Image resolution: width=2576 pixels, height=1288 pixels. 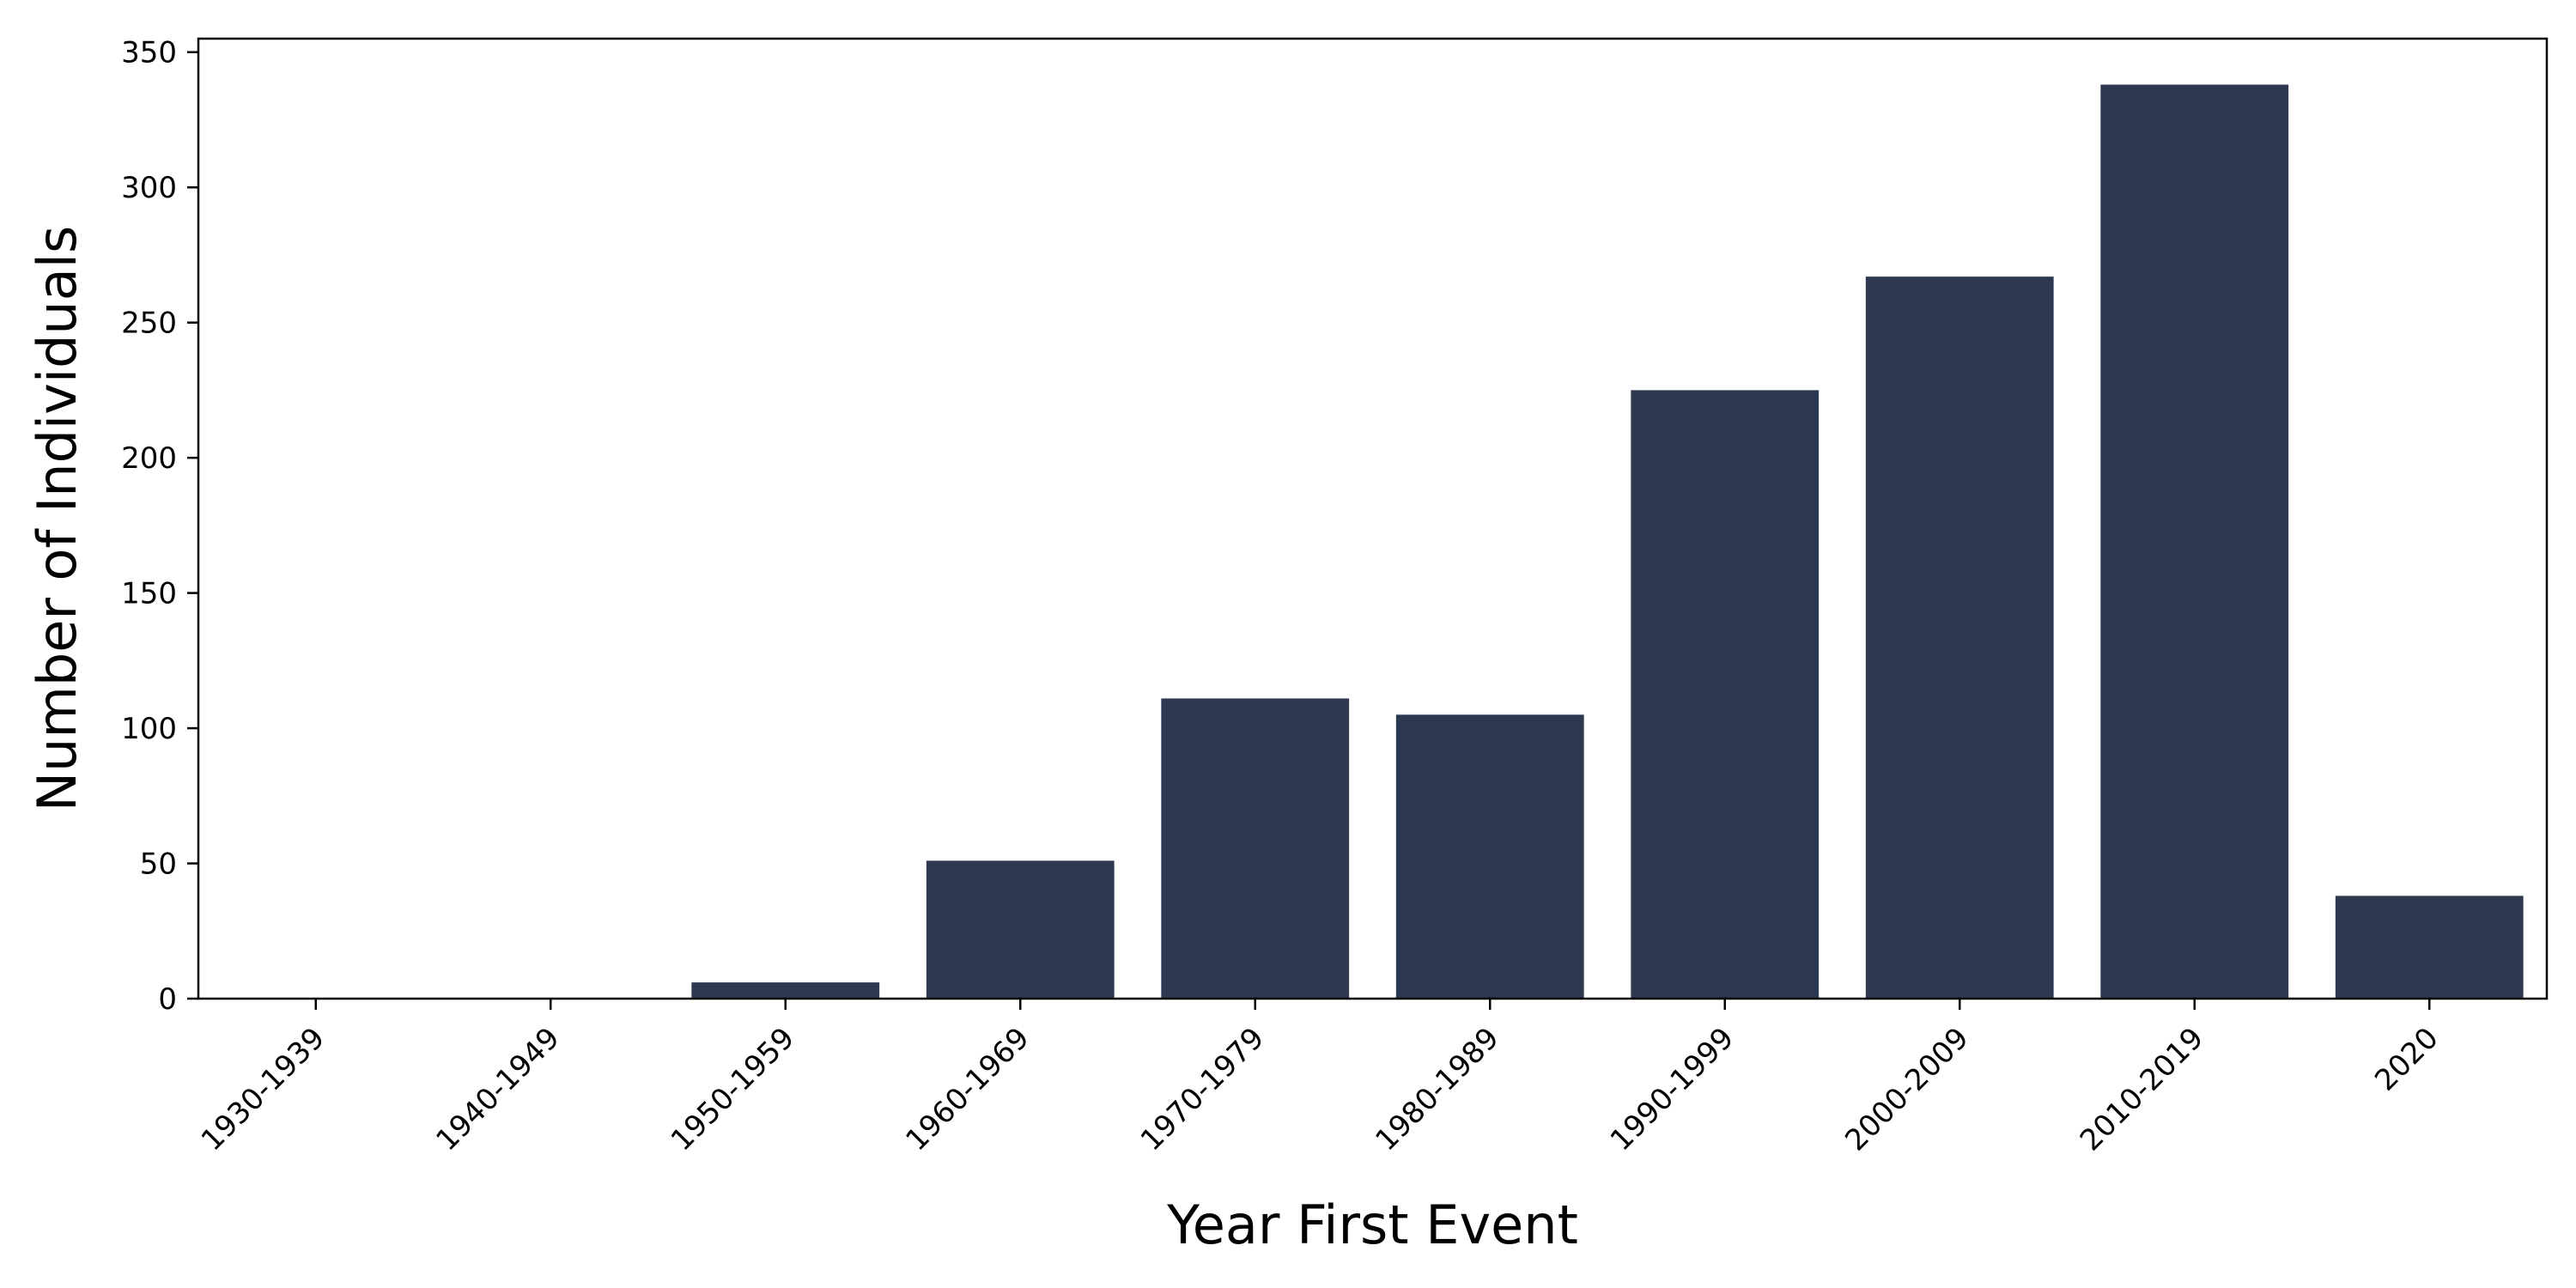 I want to click on bar-1980-1989, so click(x=1489, y=856).